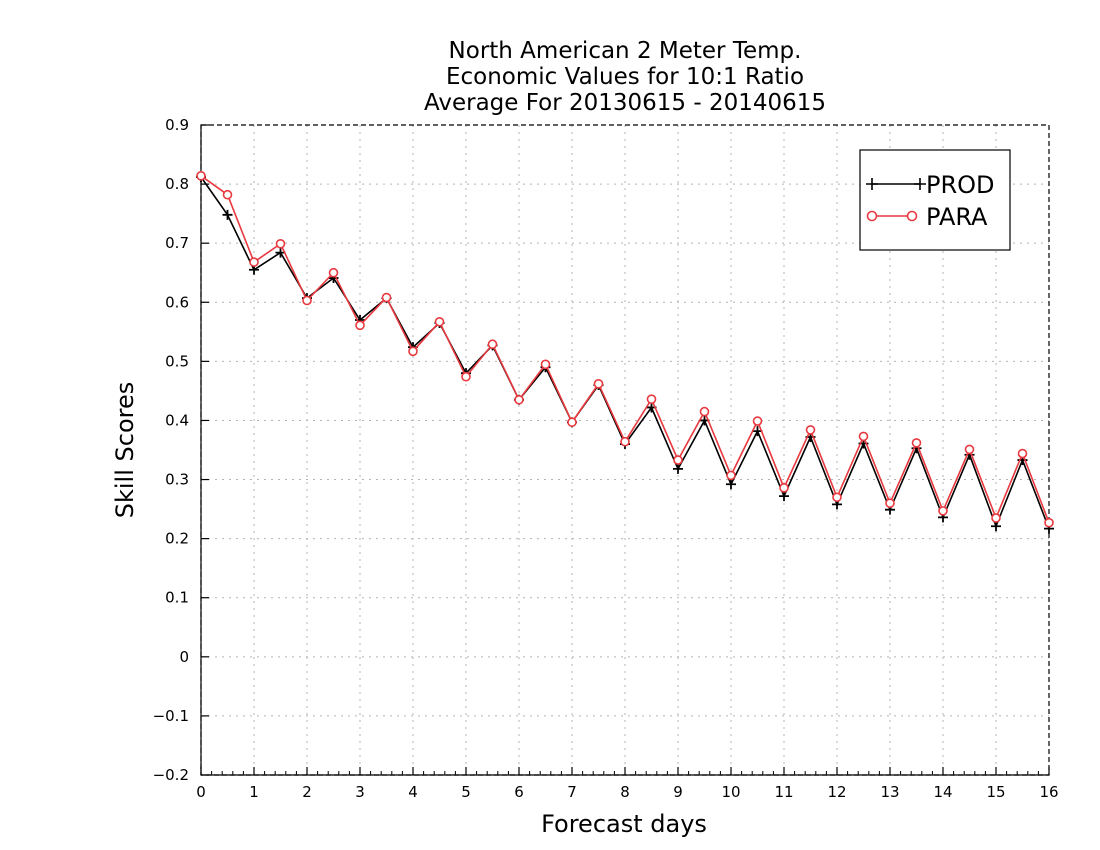 The image size is (1100, 850). I want to click on y-axis-label: Skill Scores, so click(125, 450).